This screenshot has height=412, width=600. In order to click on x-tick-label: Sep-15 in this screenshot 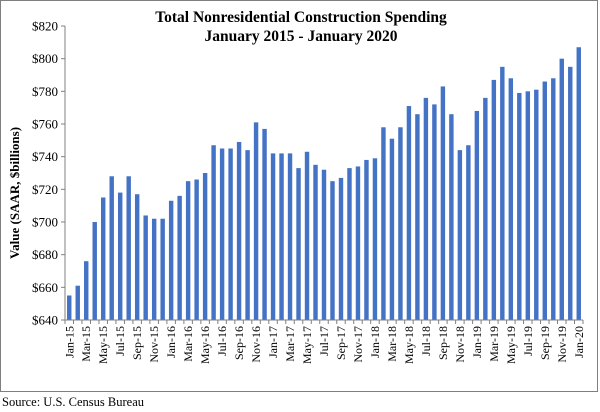, I will do `click(137, 343)`.